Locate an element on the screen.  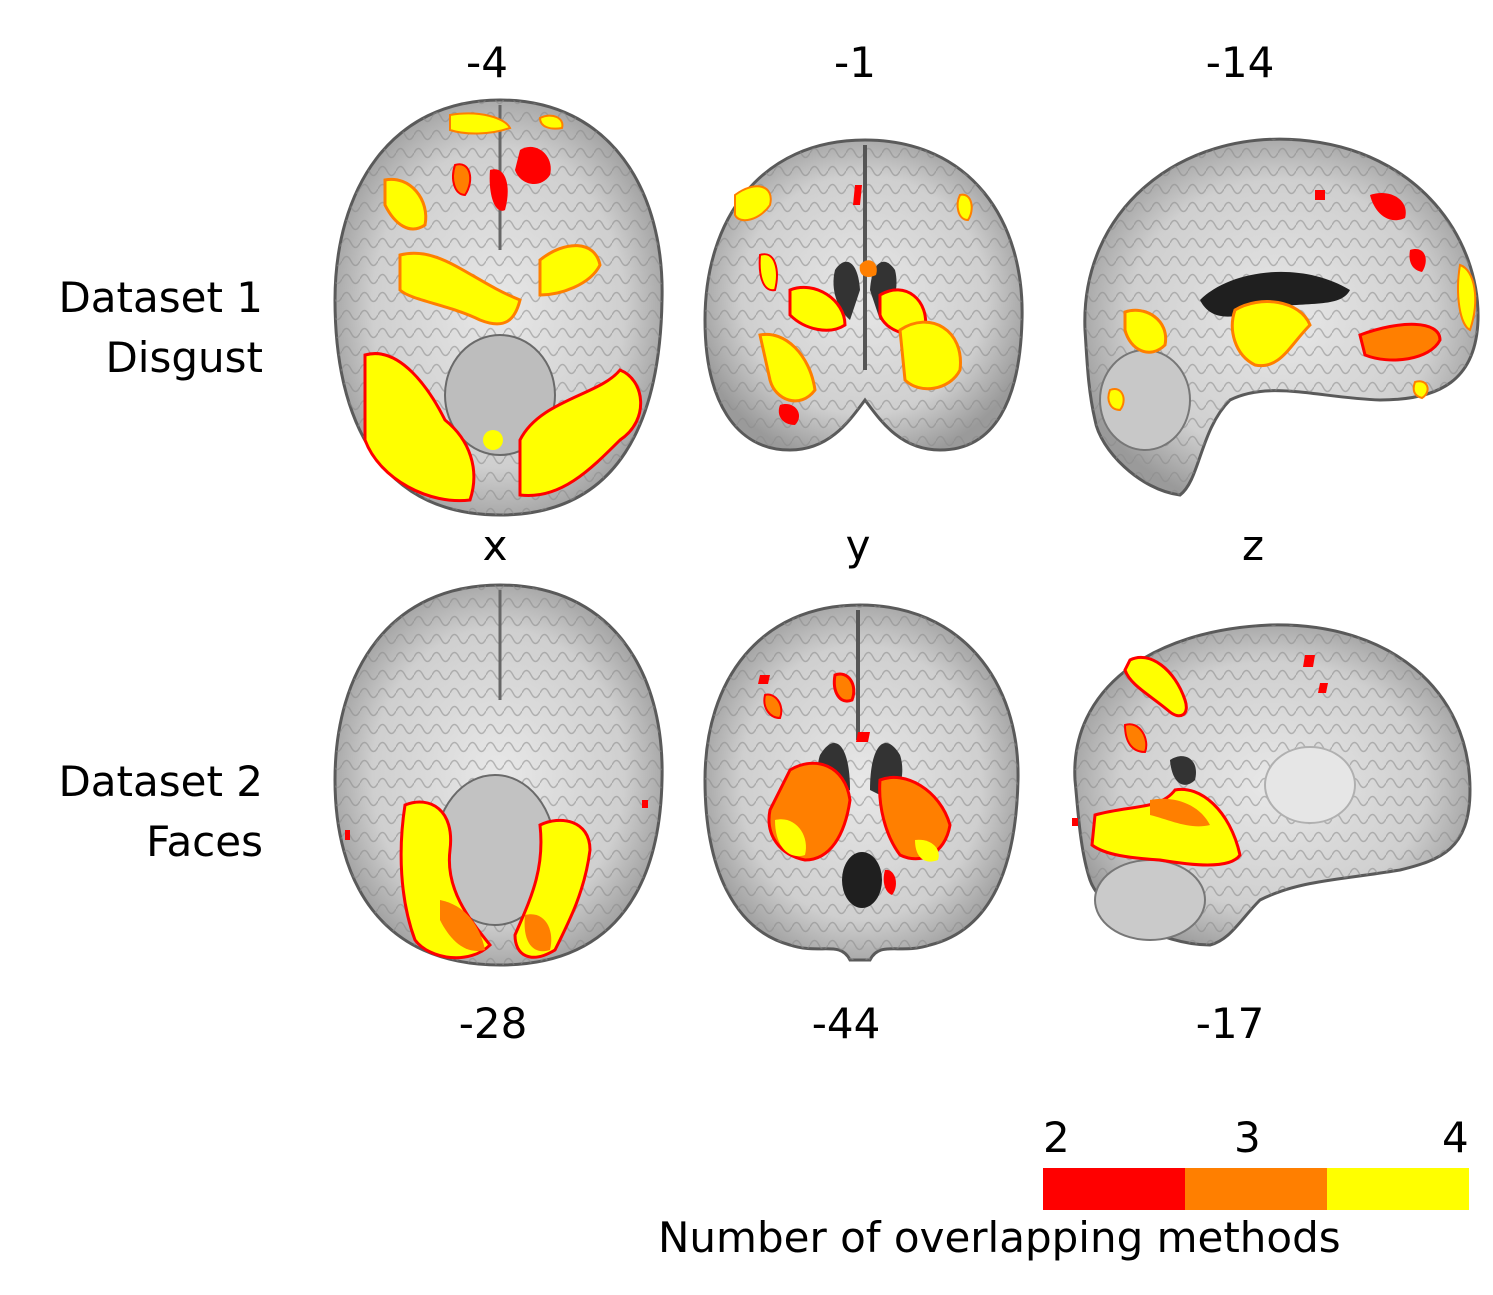
brain-row2-coronal is located at coordinates (861, 782).